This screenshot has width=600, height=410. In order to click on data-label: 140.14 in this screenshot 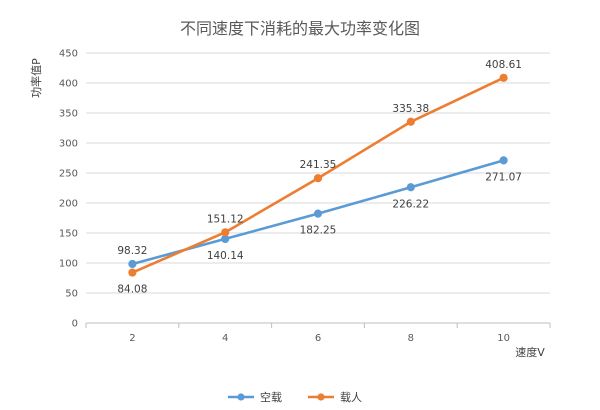, I will do `click(225, 256)`.